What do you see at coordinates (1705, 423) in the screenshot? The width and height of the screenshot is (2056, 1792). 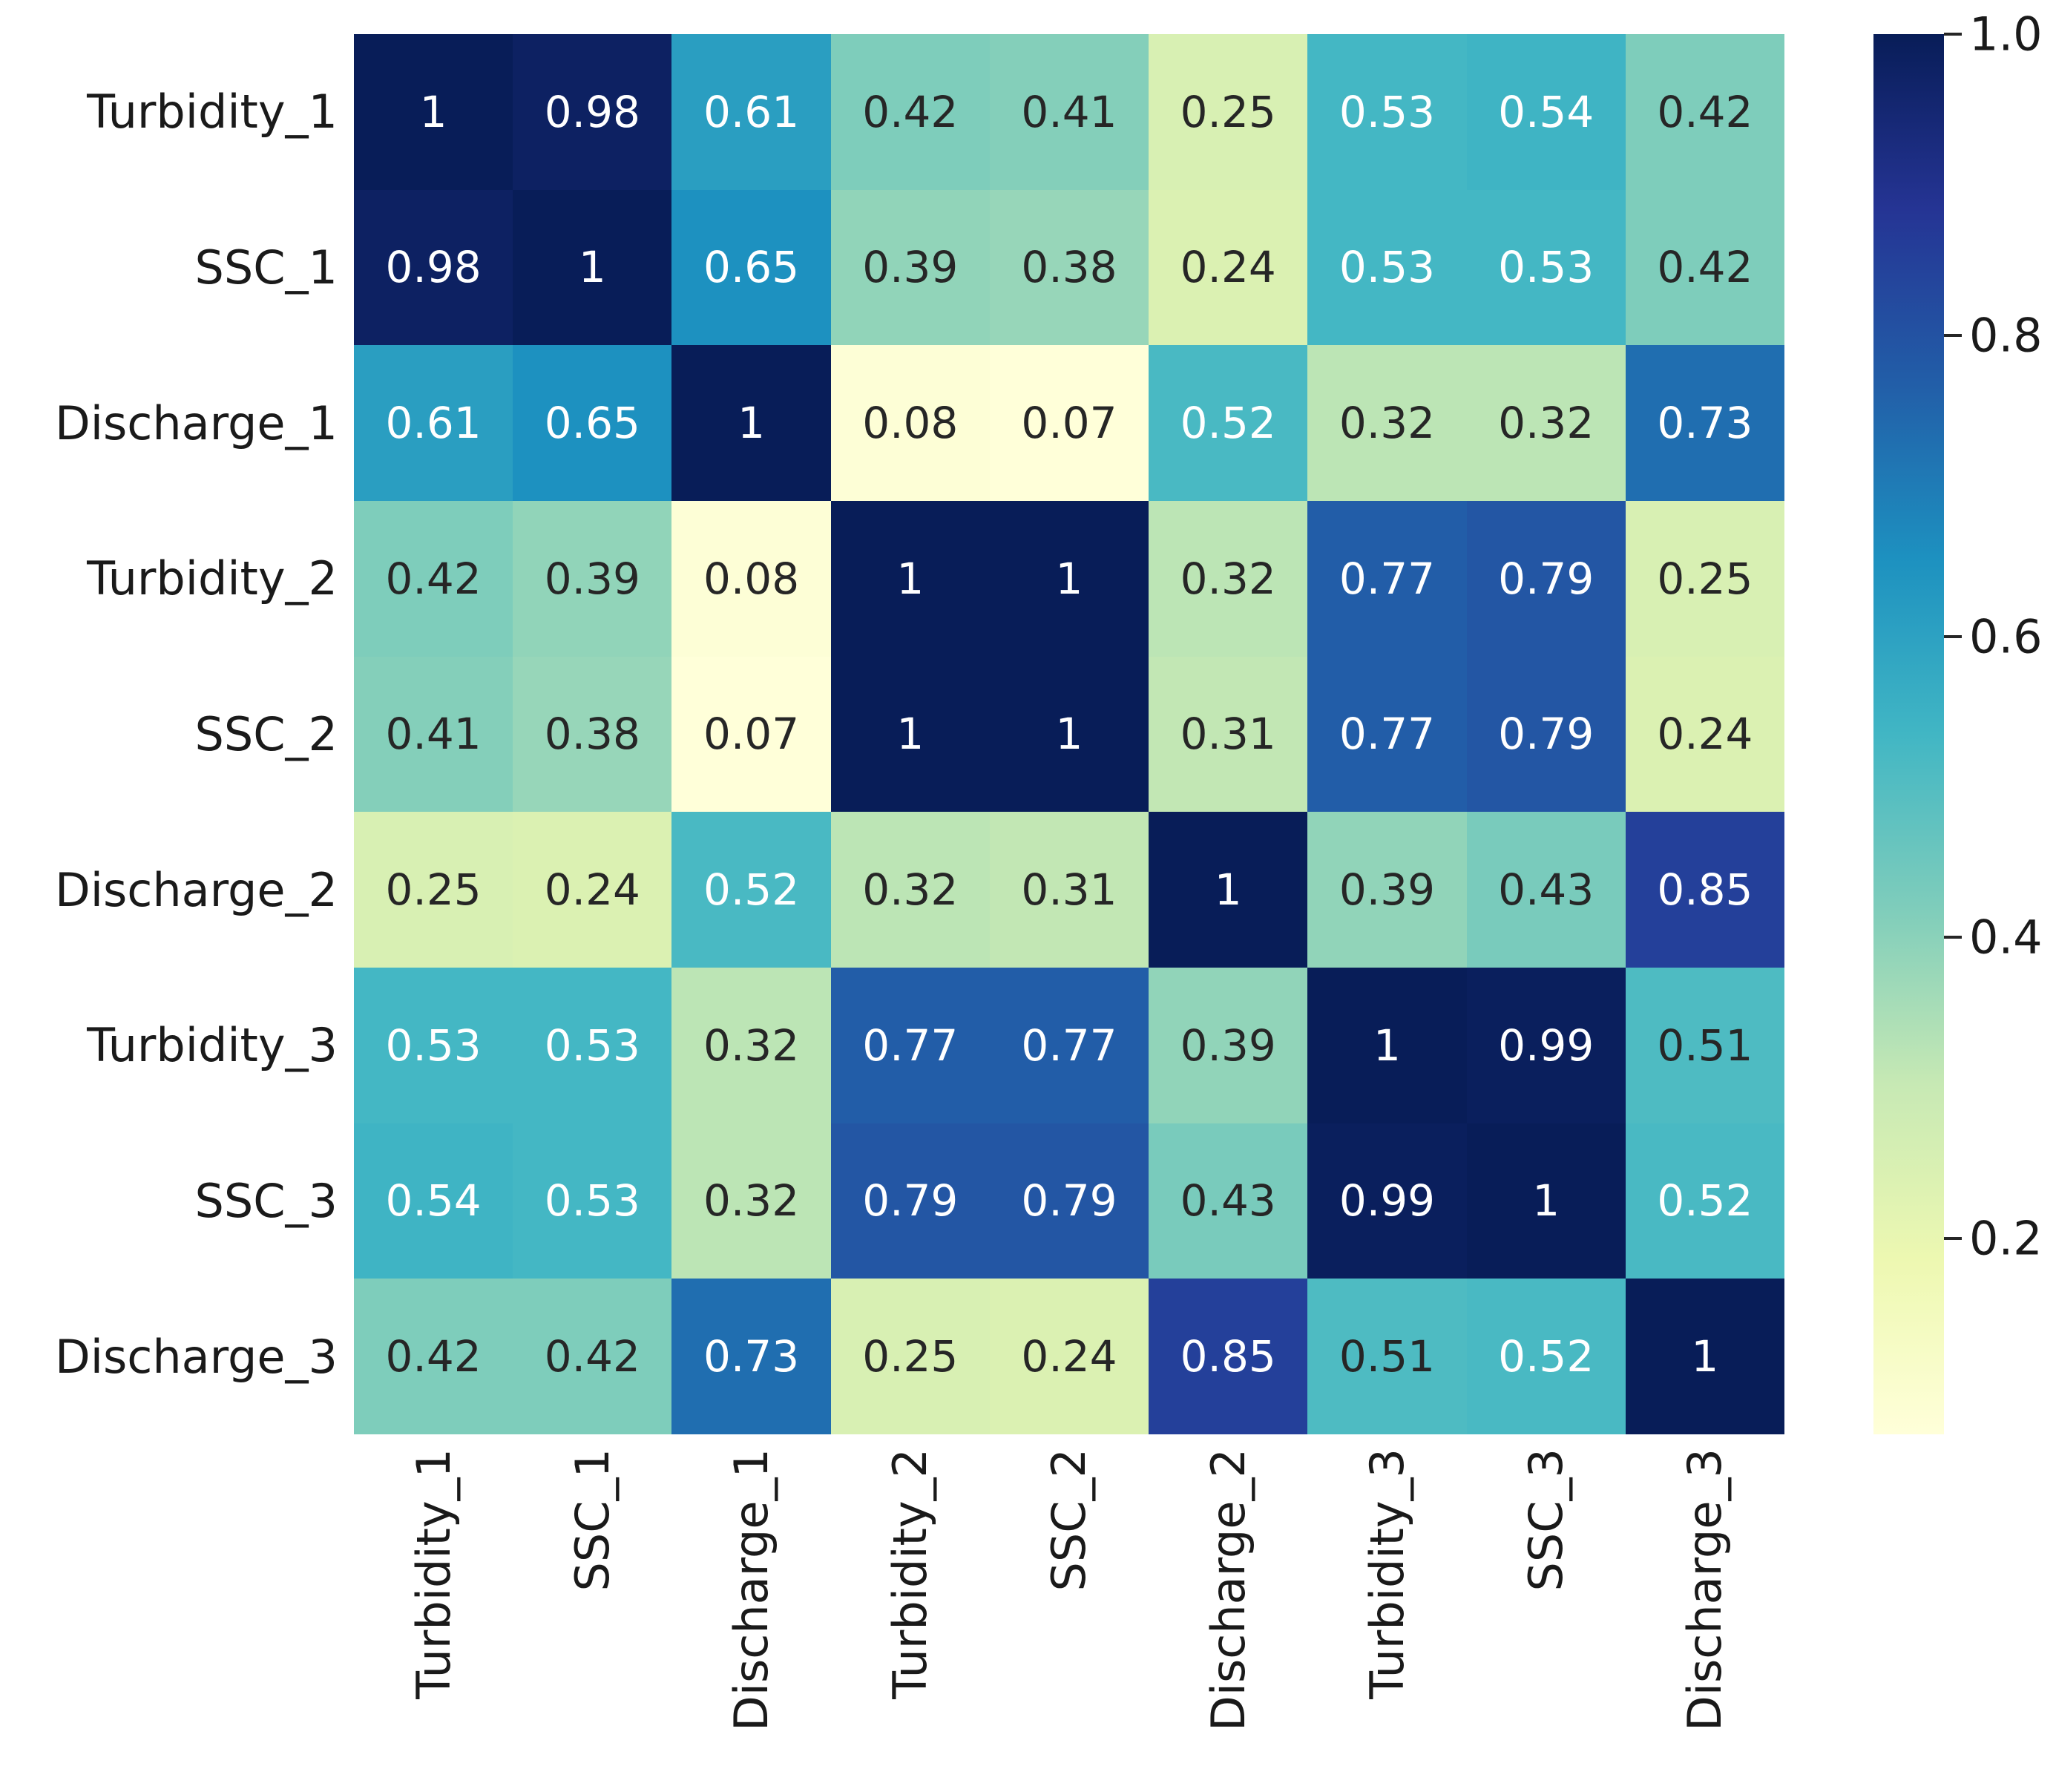 I see `cell-value: 0.73` at bounding box center [1705, 423].